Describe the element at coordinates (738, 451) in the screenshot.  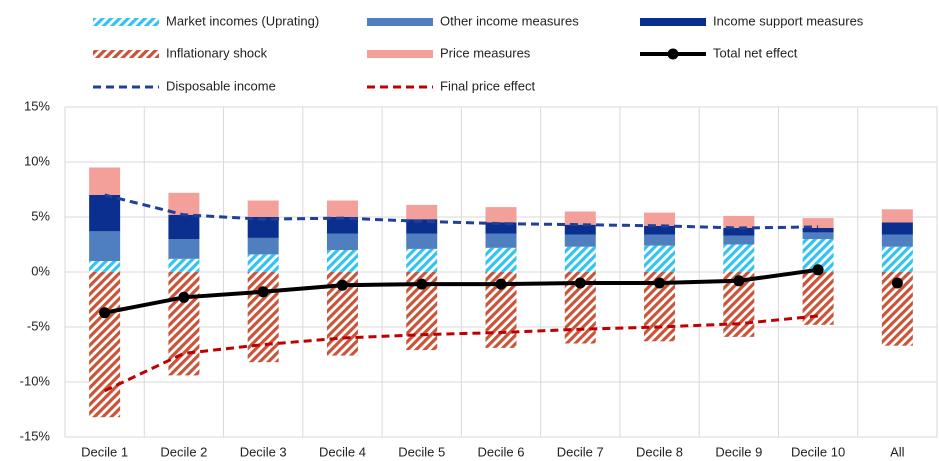
I see `x-tick-label: Decile 9` at that location.